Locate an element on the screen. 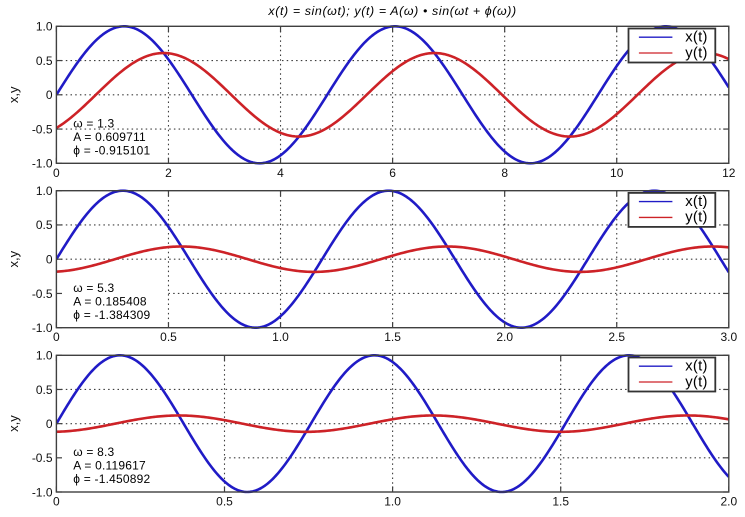 This screenshot has width=745, height=517. svg-text: ω = 1.3 is located at coordinates (93, 124).